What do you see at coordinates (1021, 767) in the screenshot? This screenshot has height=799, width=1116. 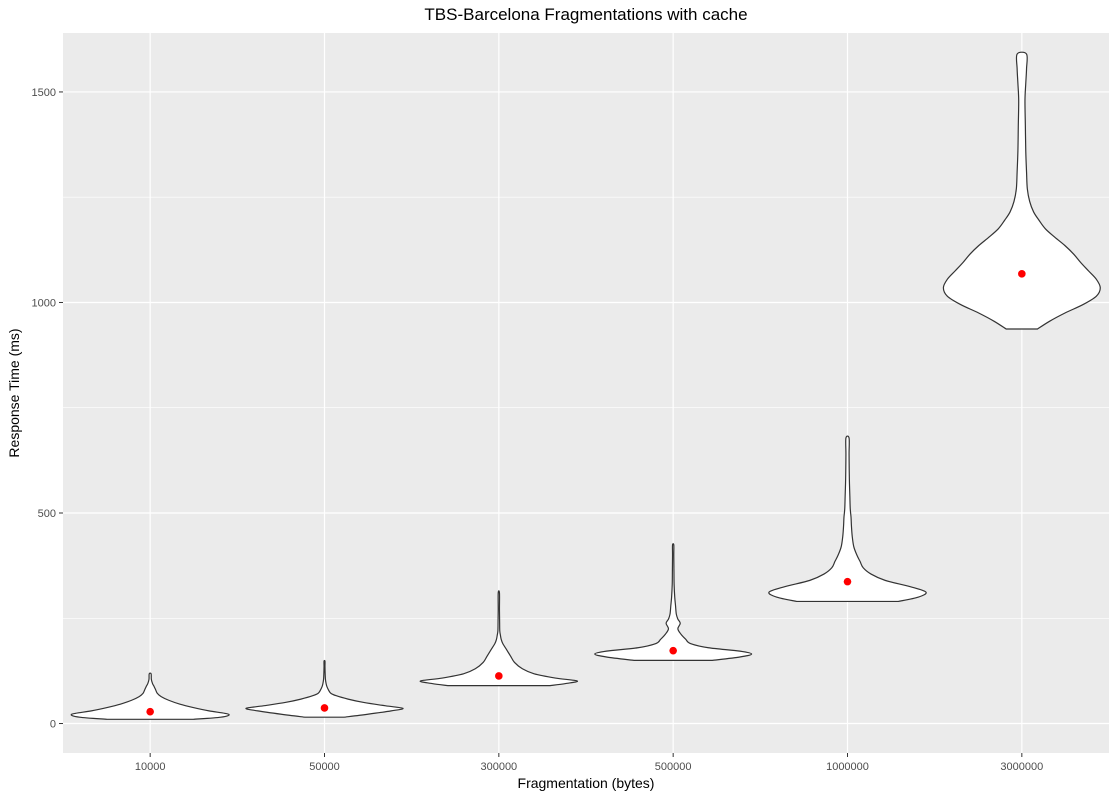 I see `x-tick-label: 3000000` at bounding box center [1021, 767].